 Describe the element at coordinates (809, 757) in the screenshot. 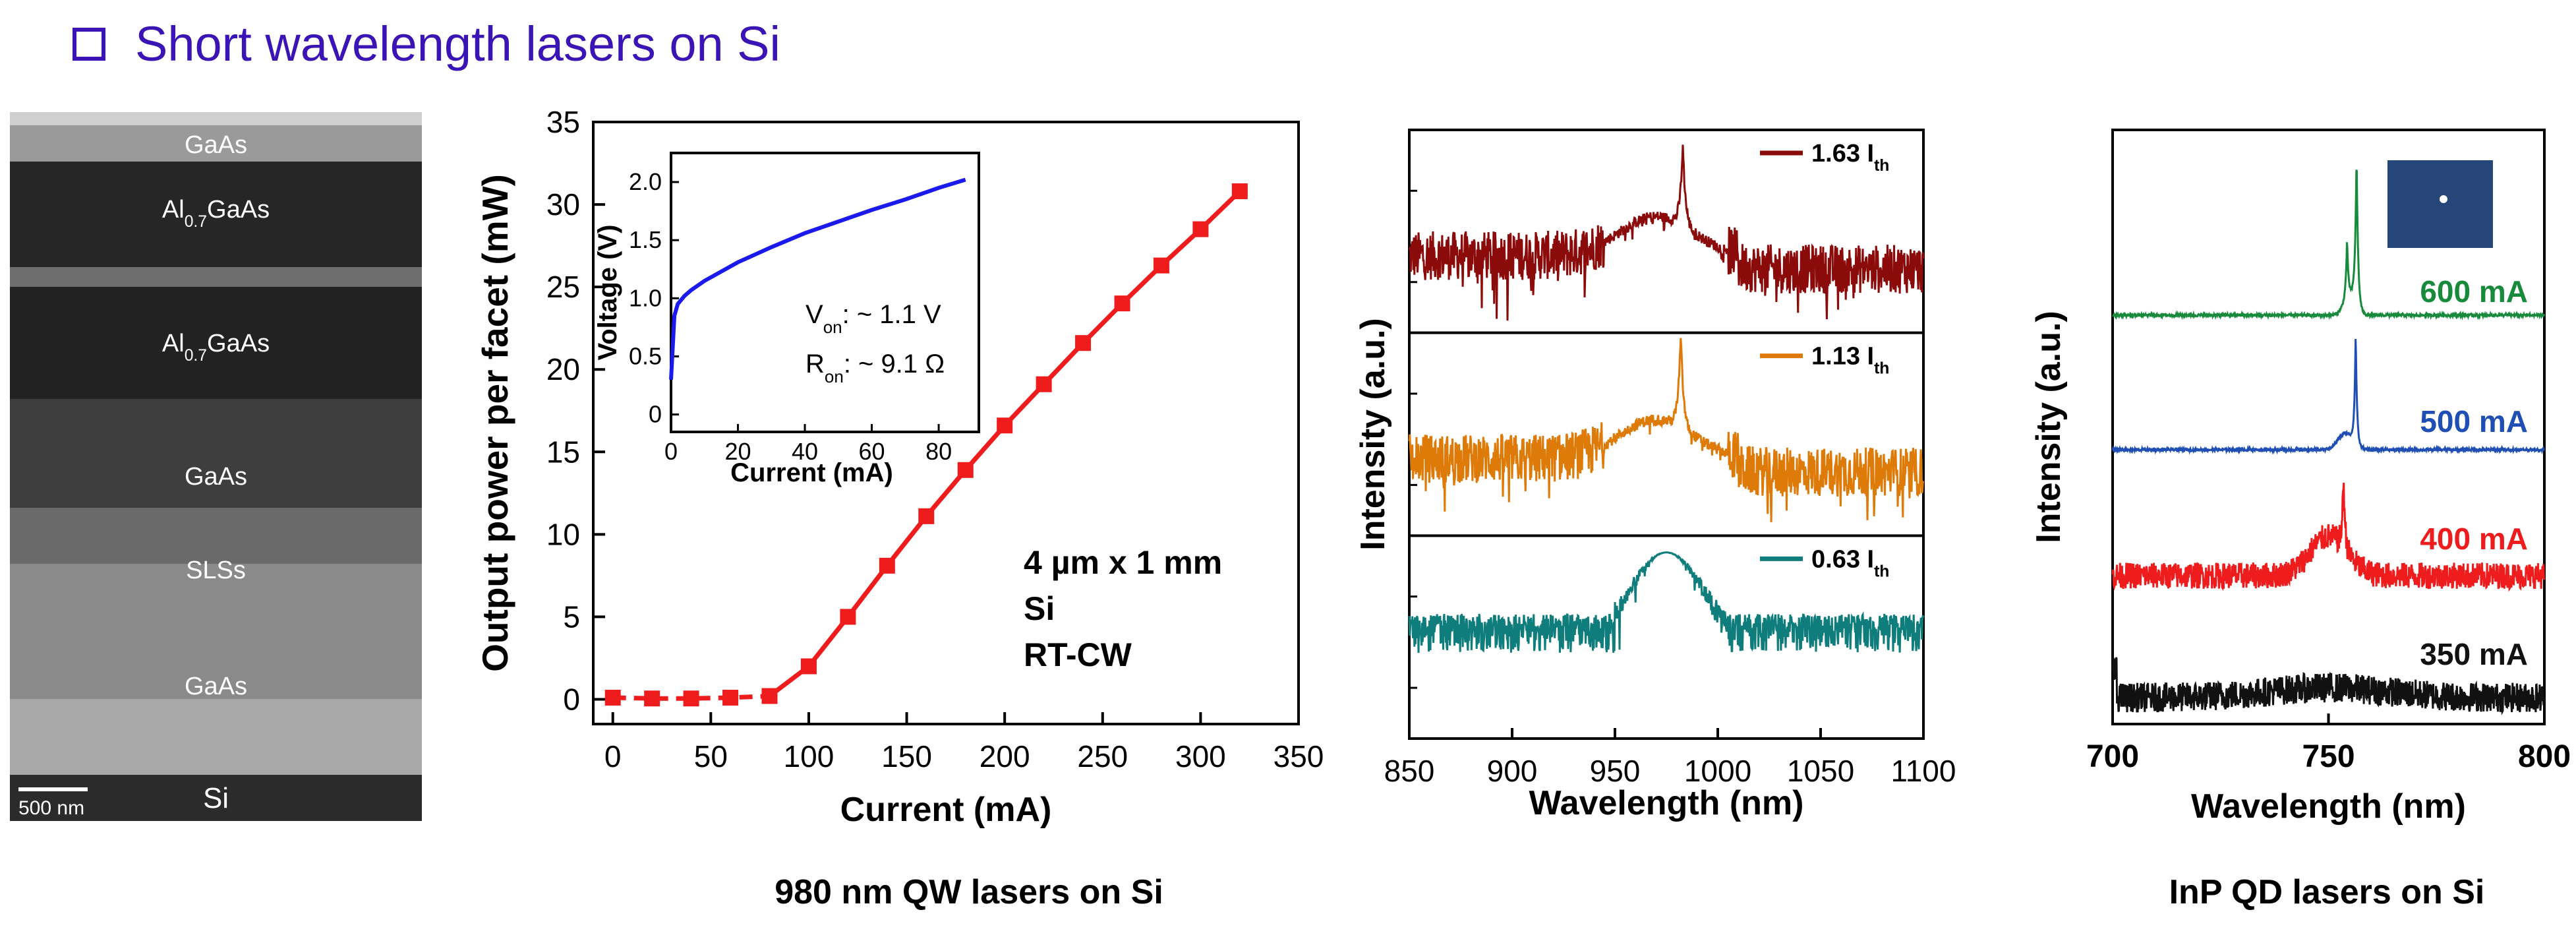

I see `x-tick-label: 100` at that location.